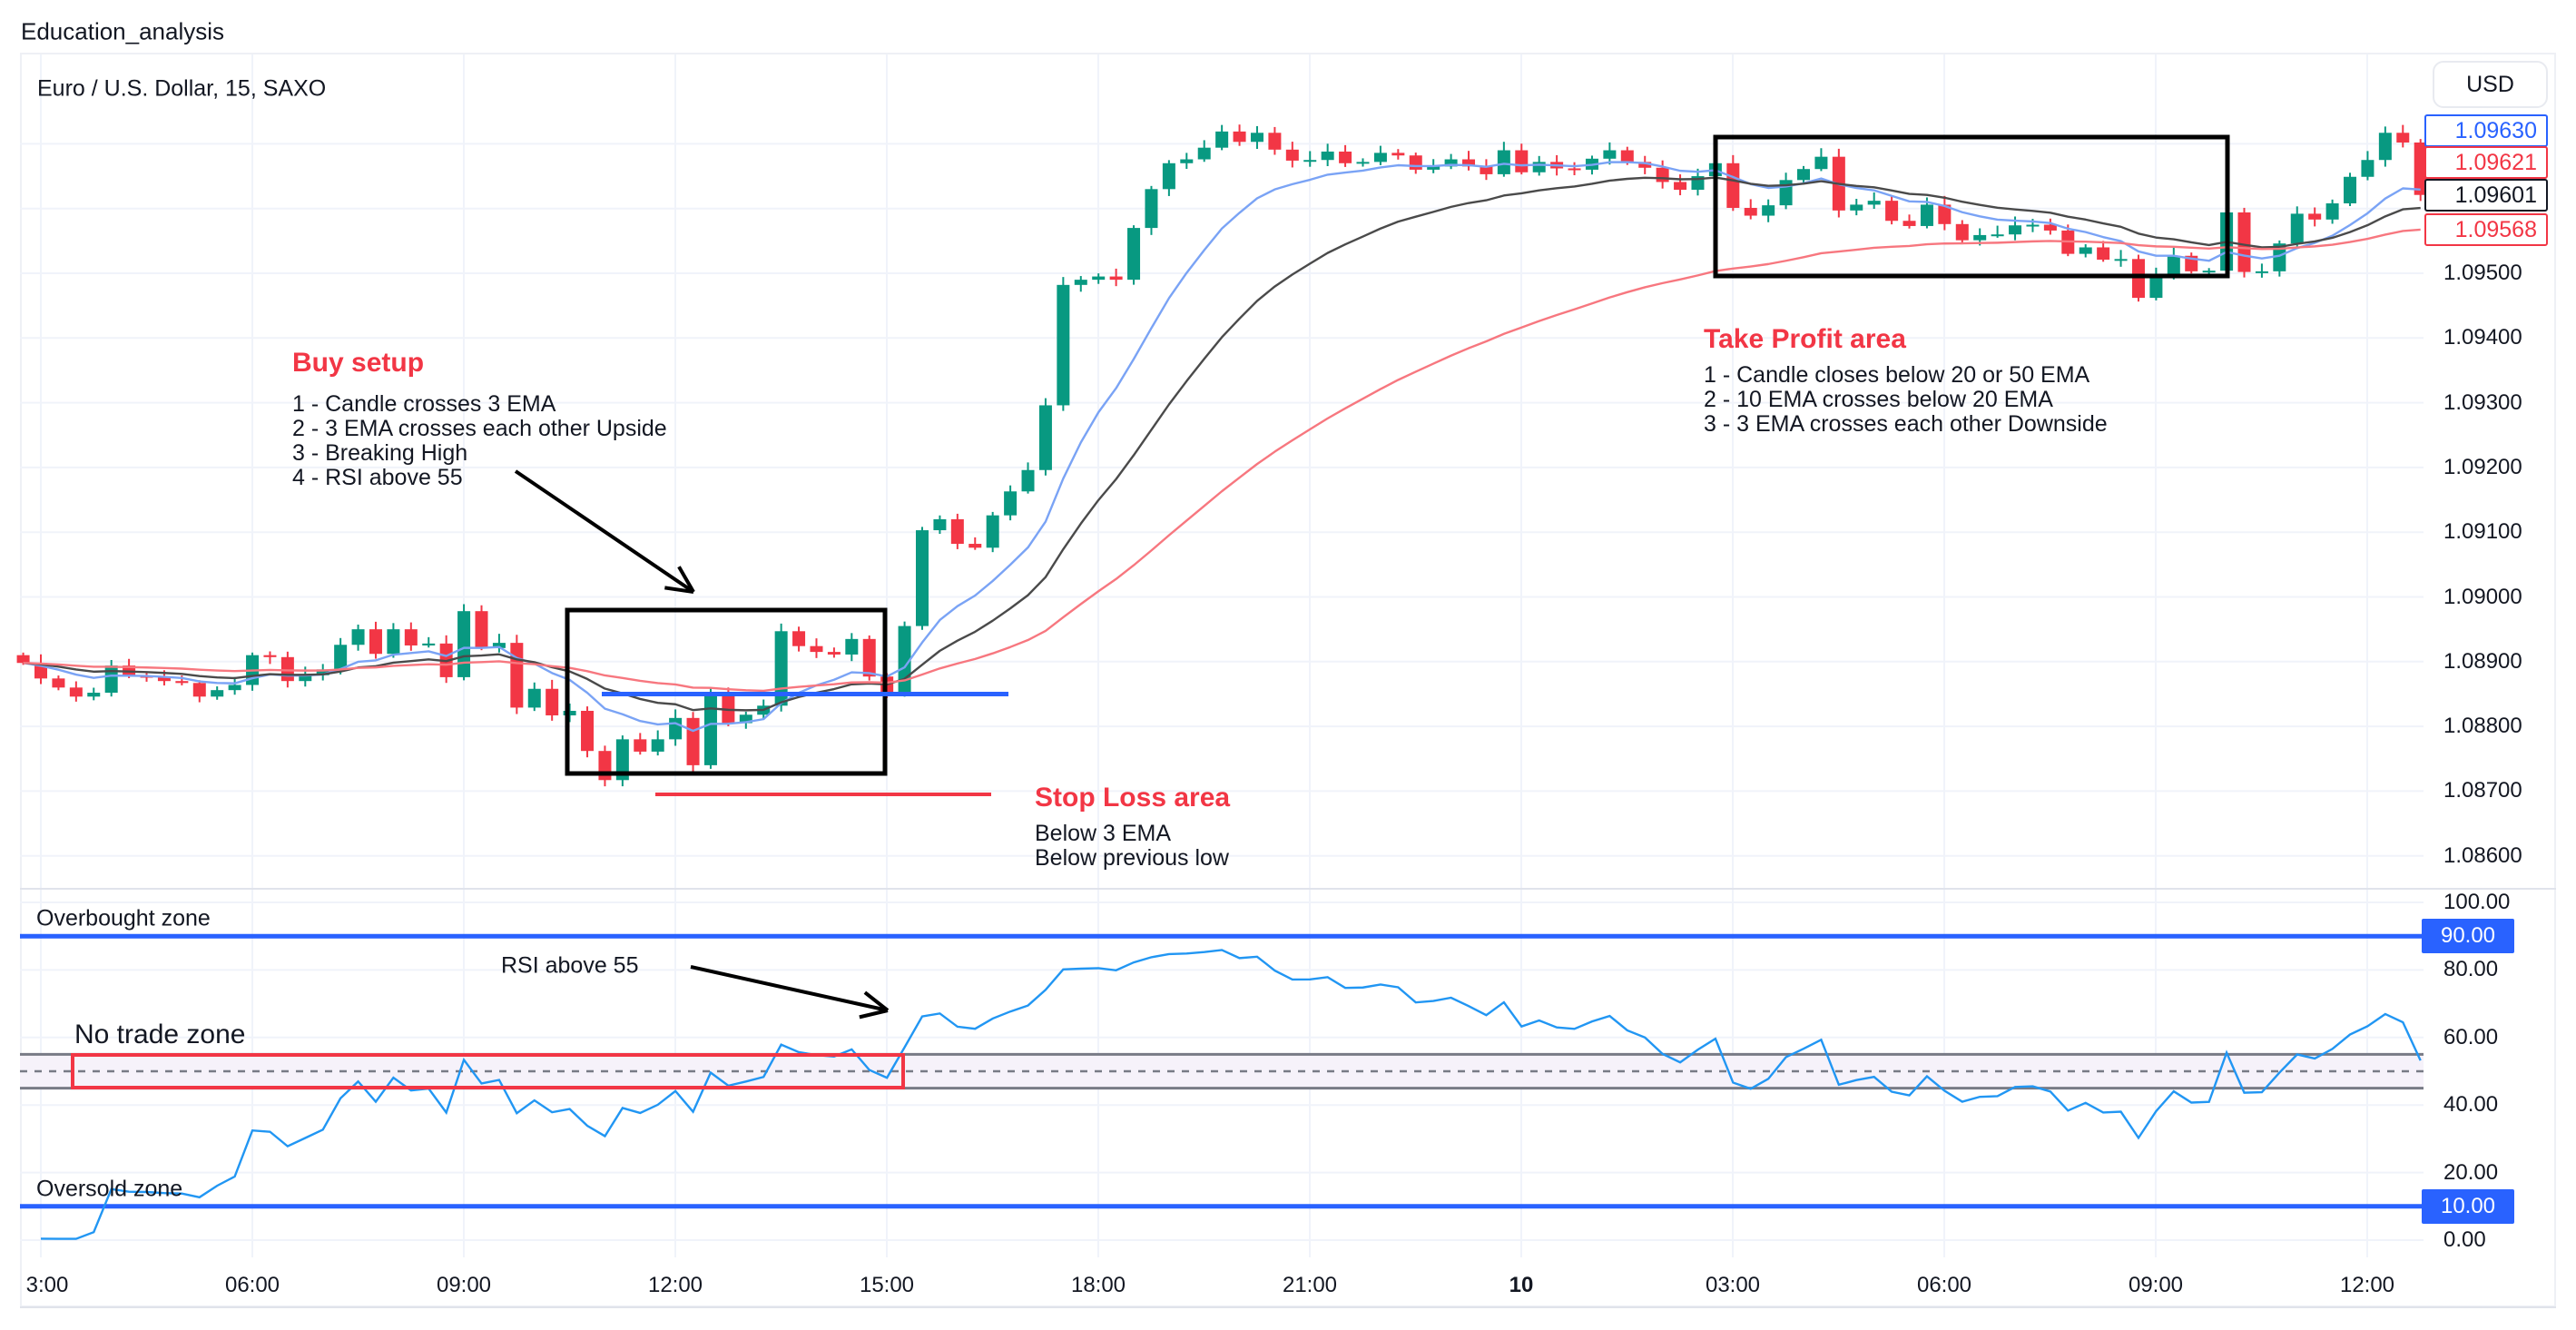  What do you see at coordinates (570, 965) in the screenshot?
I see `rsi-note-label: RSI above 55` at bounding box center [570, 965].